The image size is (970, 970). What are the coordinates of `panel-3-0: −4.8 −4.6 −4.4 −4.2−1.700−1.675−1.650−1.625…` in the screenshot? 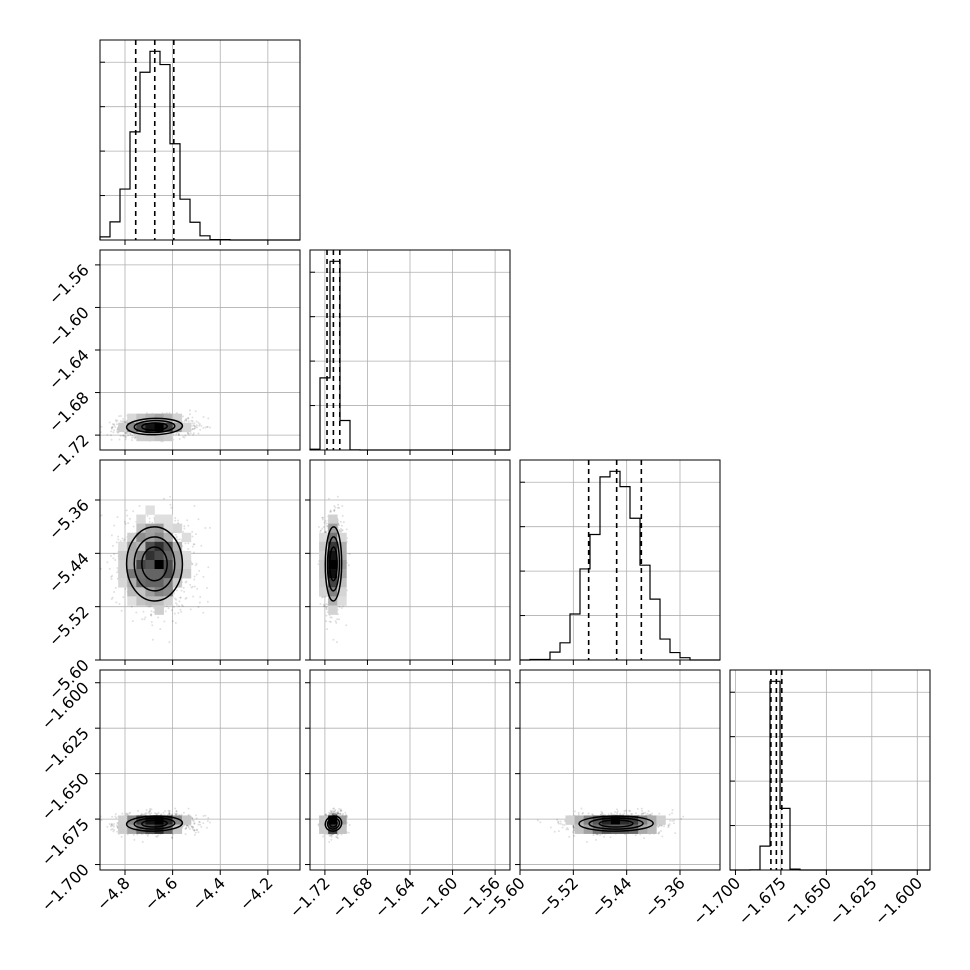 It's located at (169, 792).